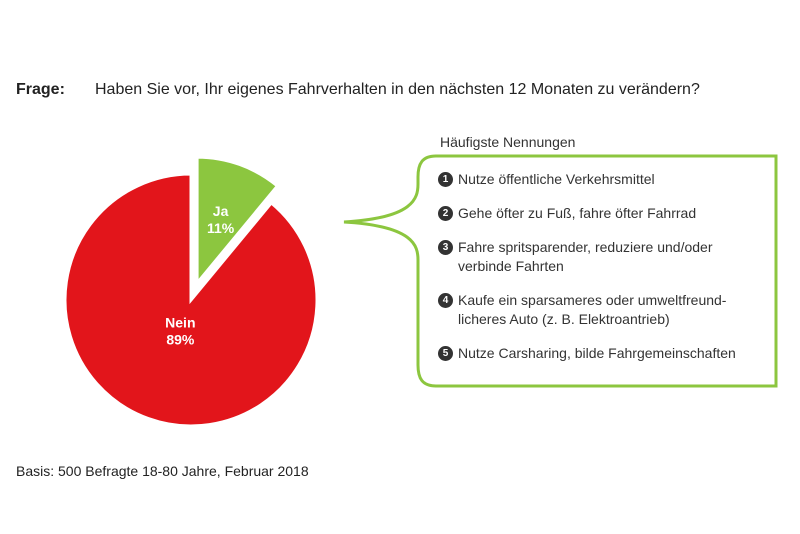 The width and height of the screenshot is (800, 534). I want to click on answer-number-badge: 3, so click(445, 247).